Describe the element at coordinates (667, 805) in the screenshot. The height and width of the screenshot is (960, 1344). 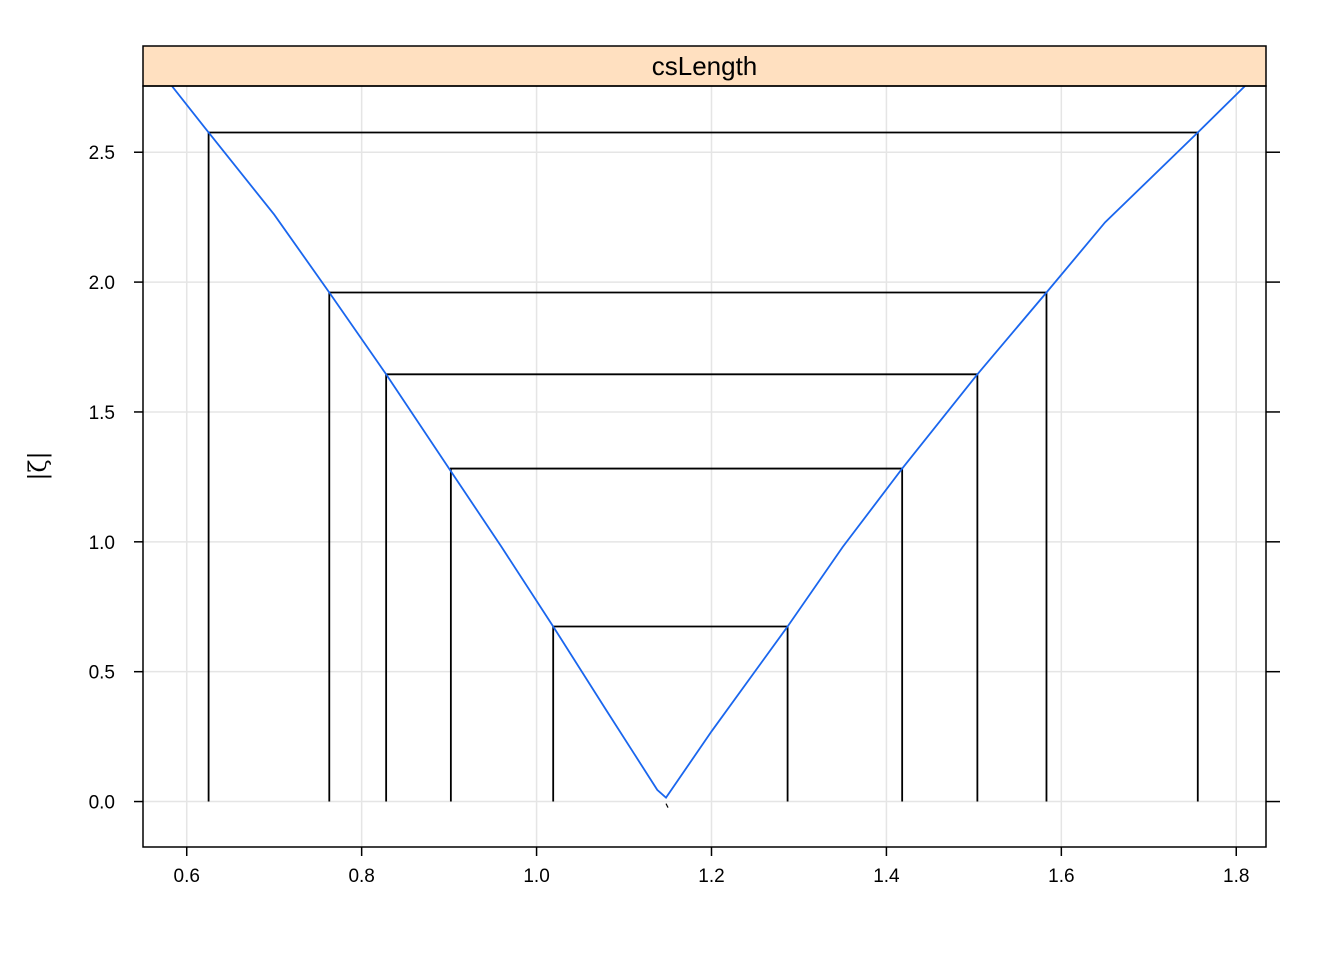
I see `minimum-marker` at that location.